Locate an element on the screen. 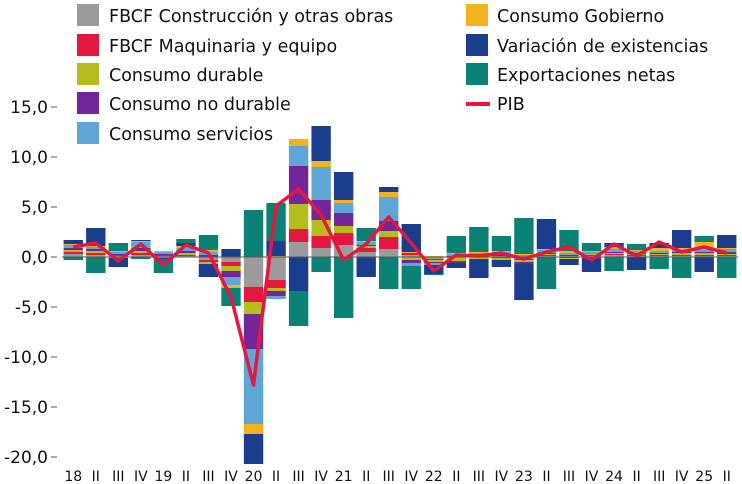 The width and height of the screenshot is (742, 484). x-tick-label: 19 is located at coordinates (163, 476).